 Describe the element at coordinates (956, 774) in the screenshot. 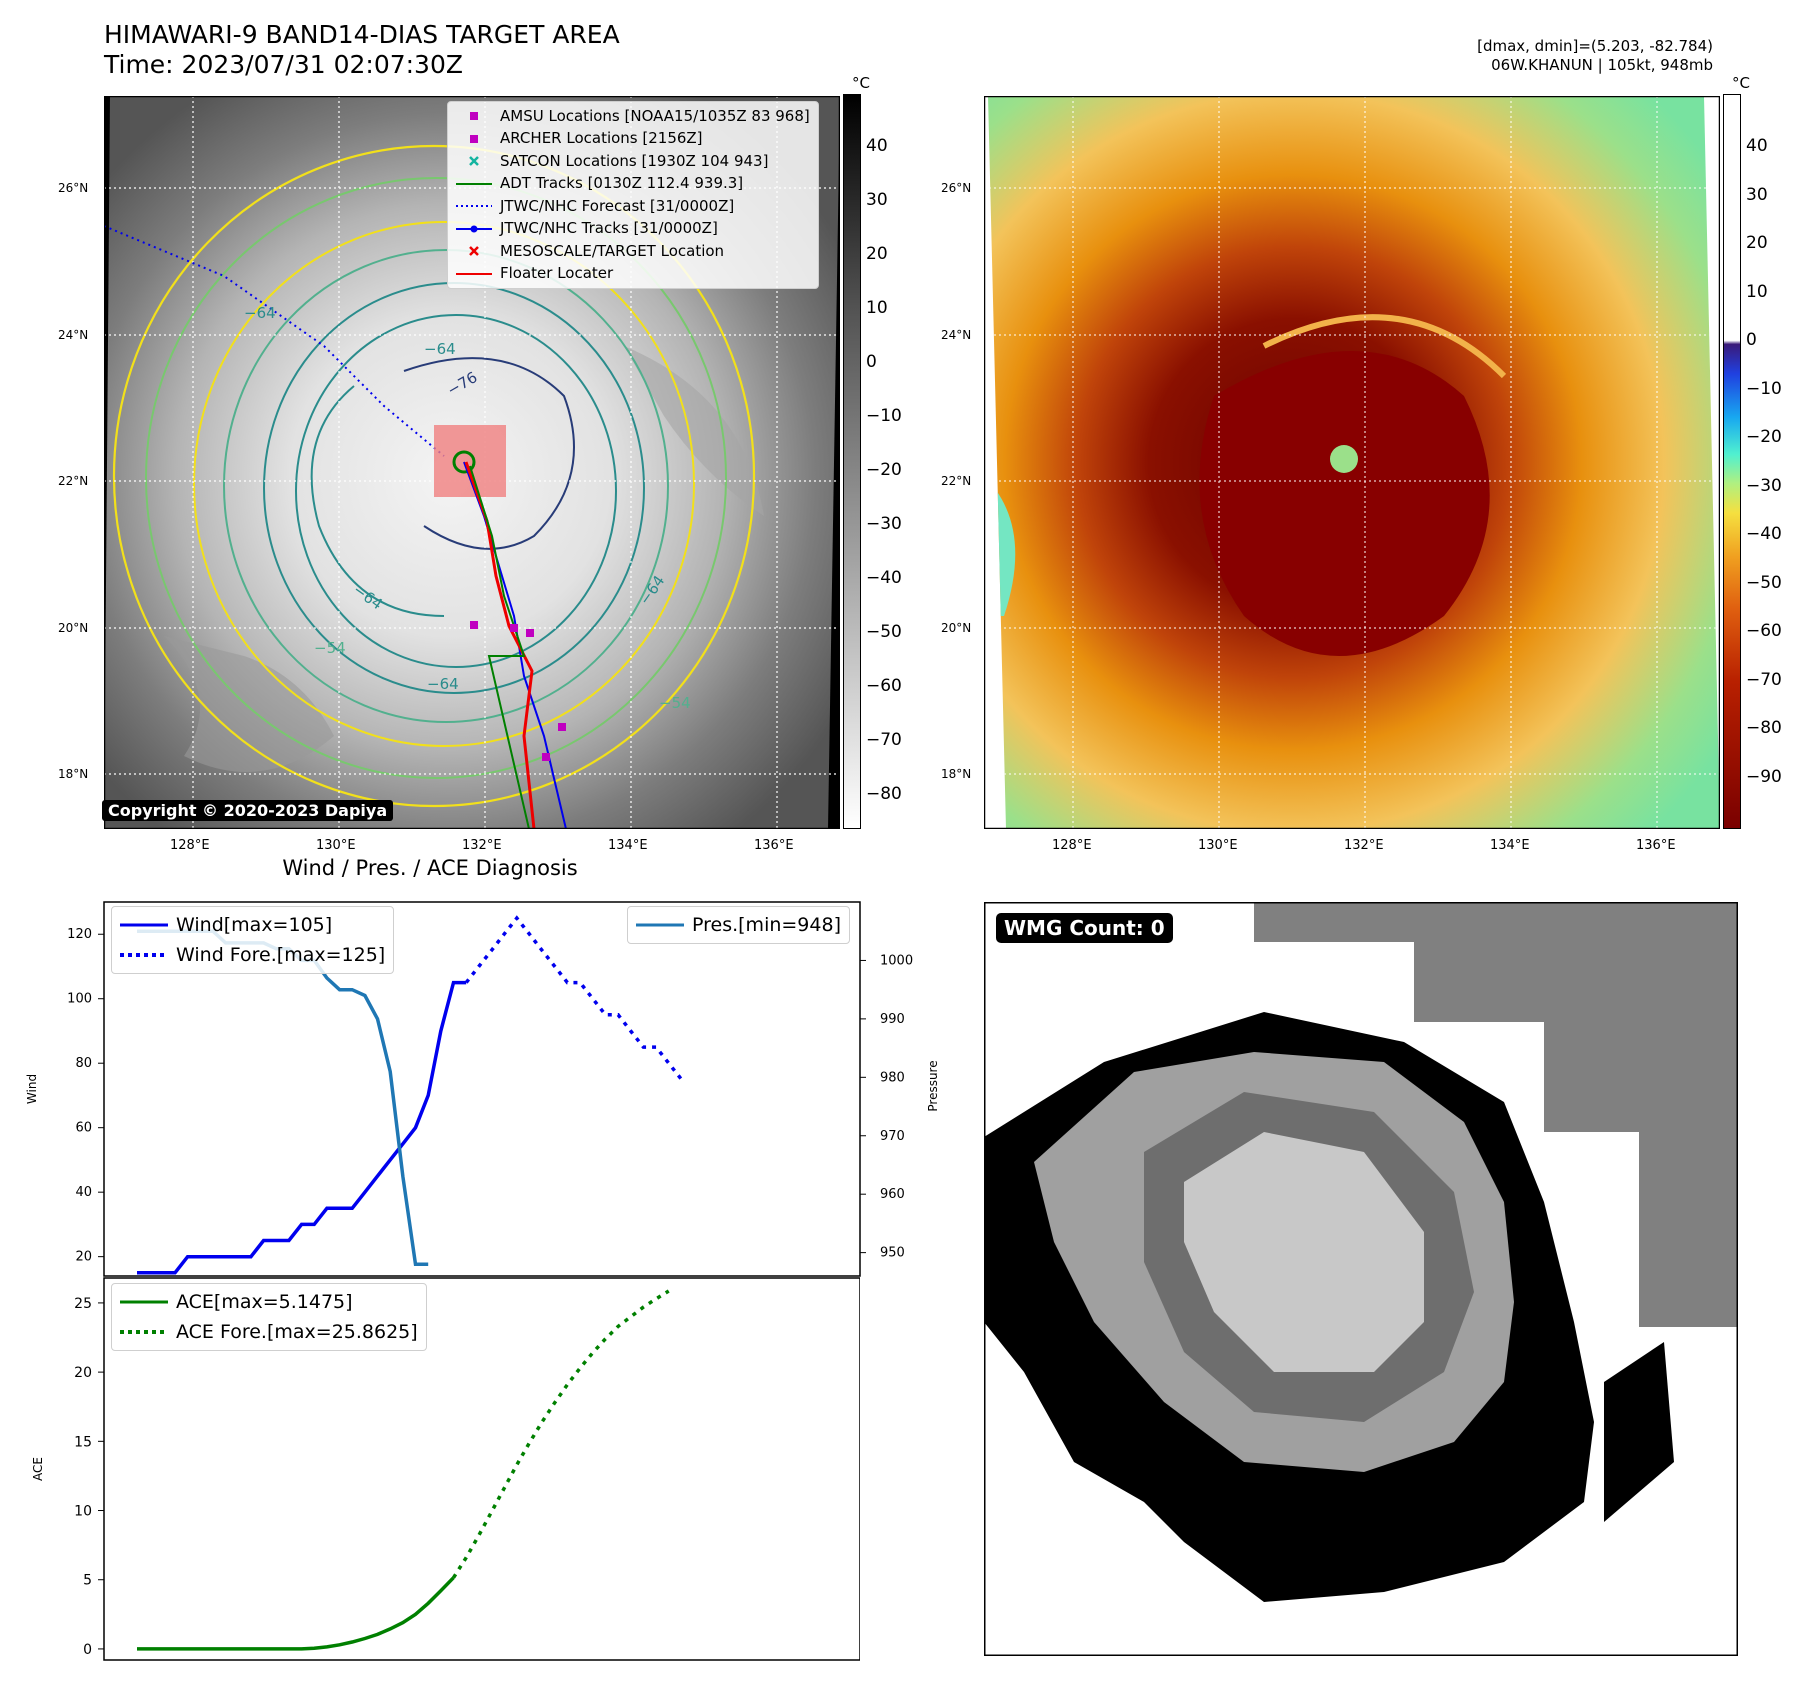

I see `lat-tick: 18°N` at that location.